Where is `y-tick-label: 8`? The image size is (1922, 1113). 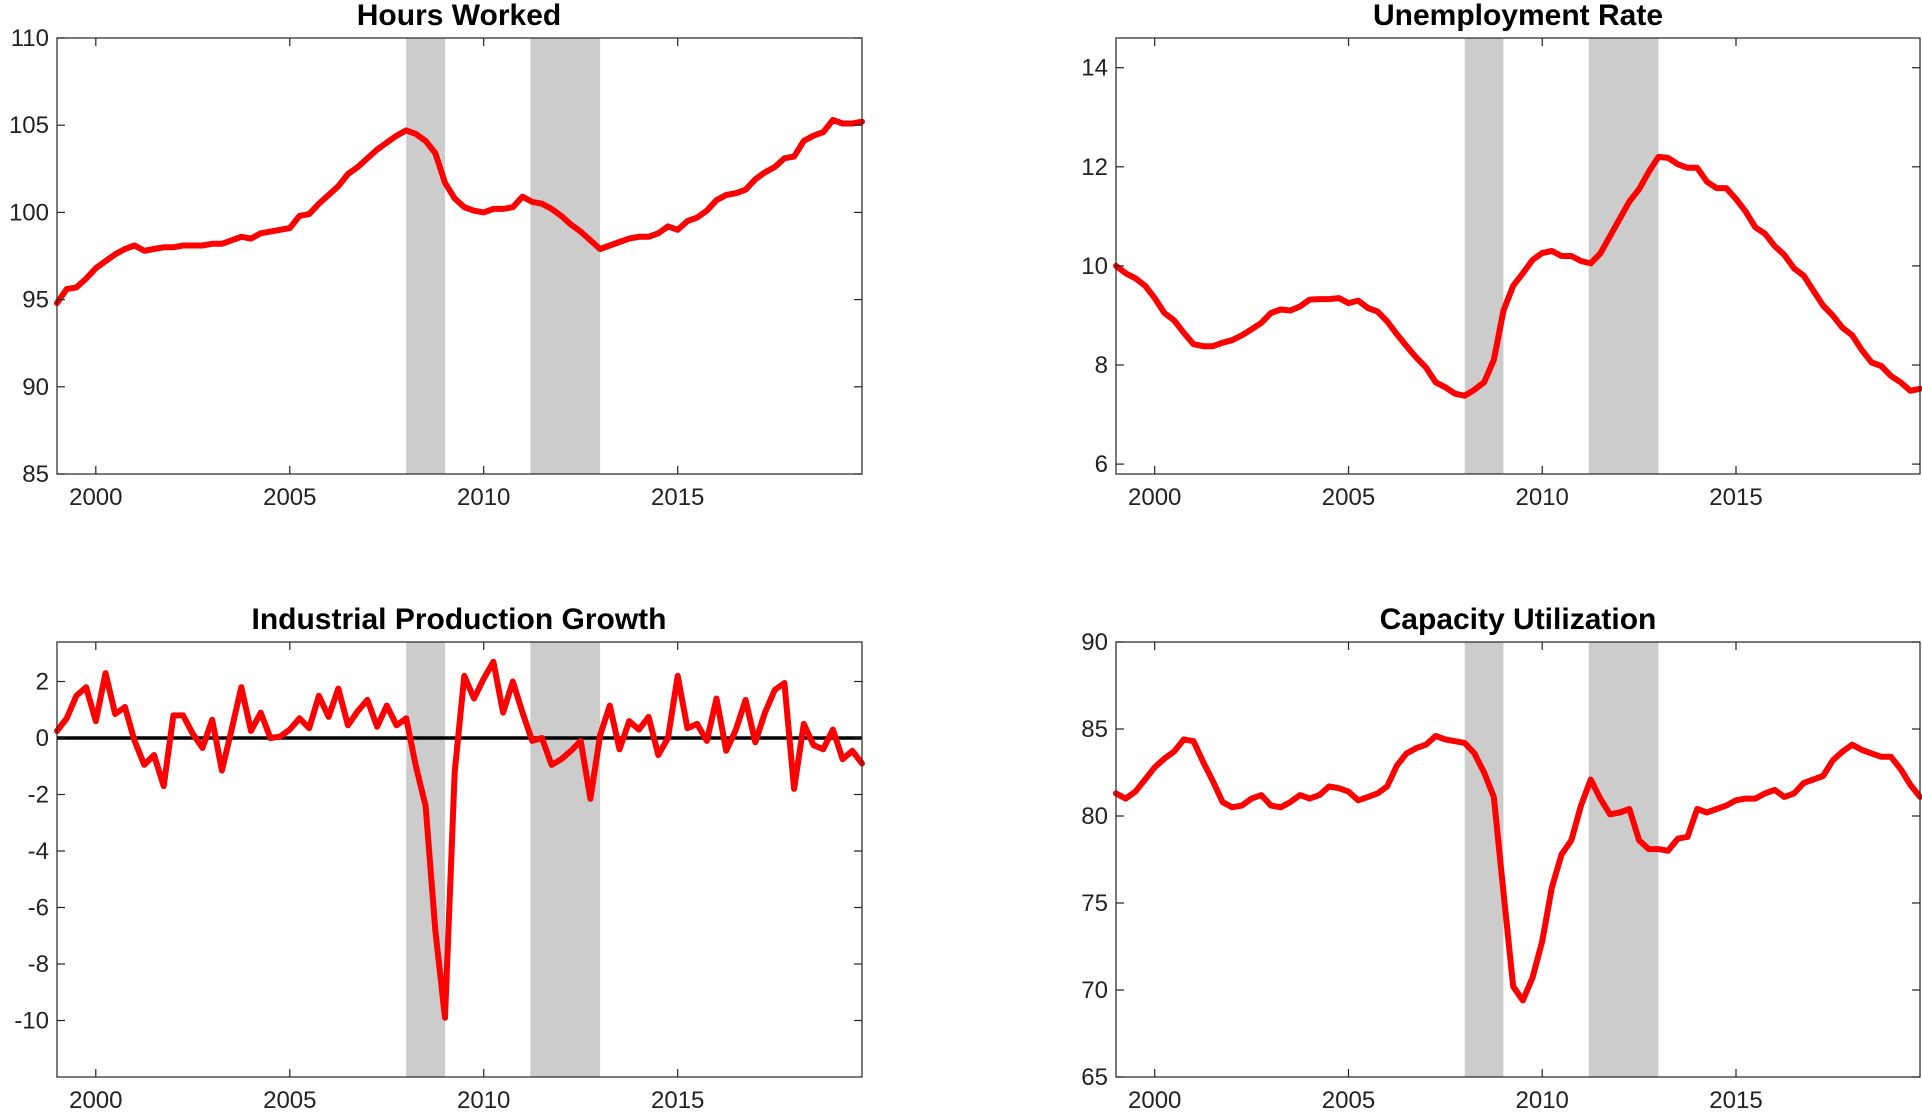
y-tick-label: 8 is located at coordinates (1101, 365).